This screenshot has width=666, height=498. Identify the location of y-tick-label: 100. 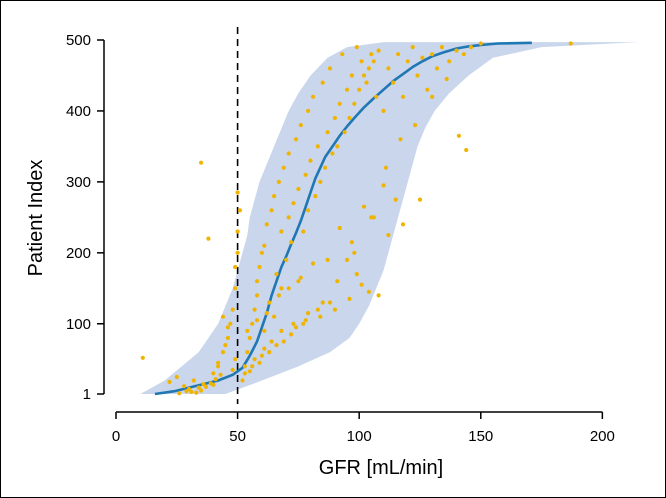
(78, 324).